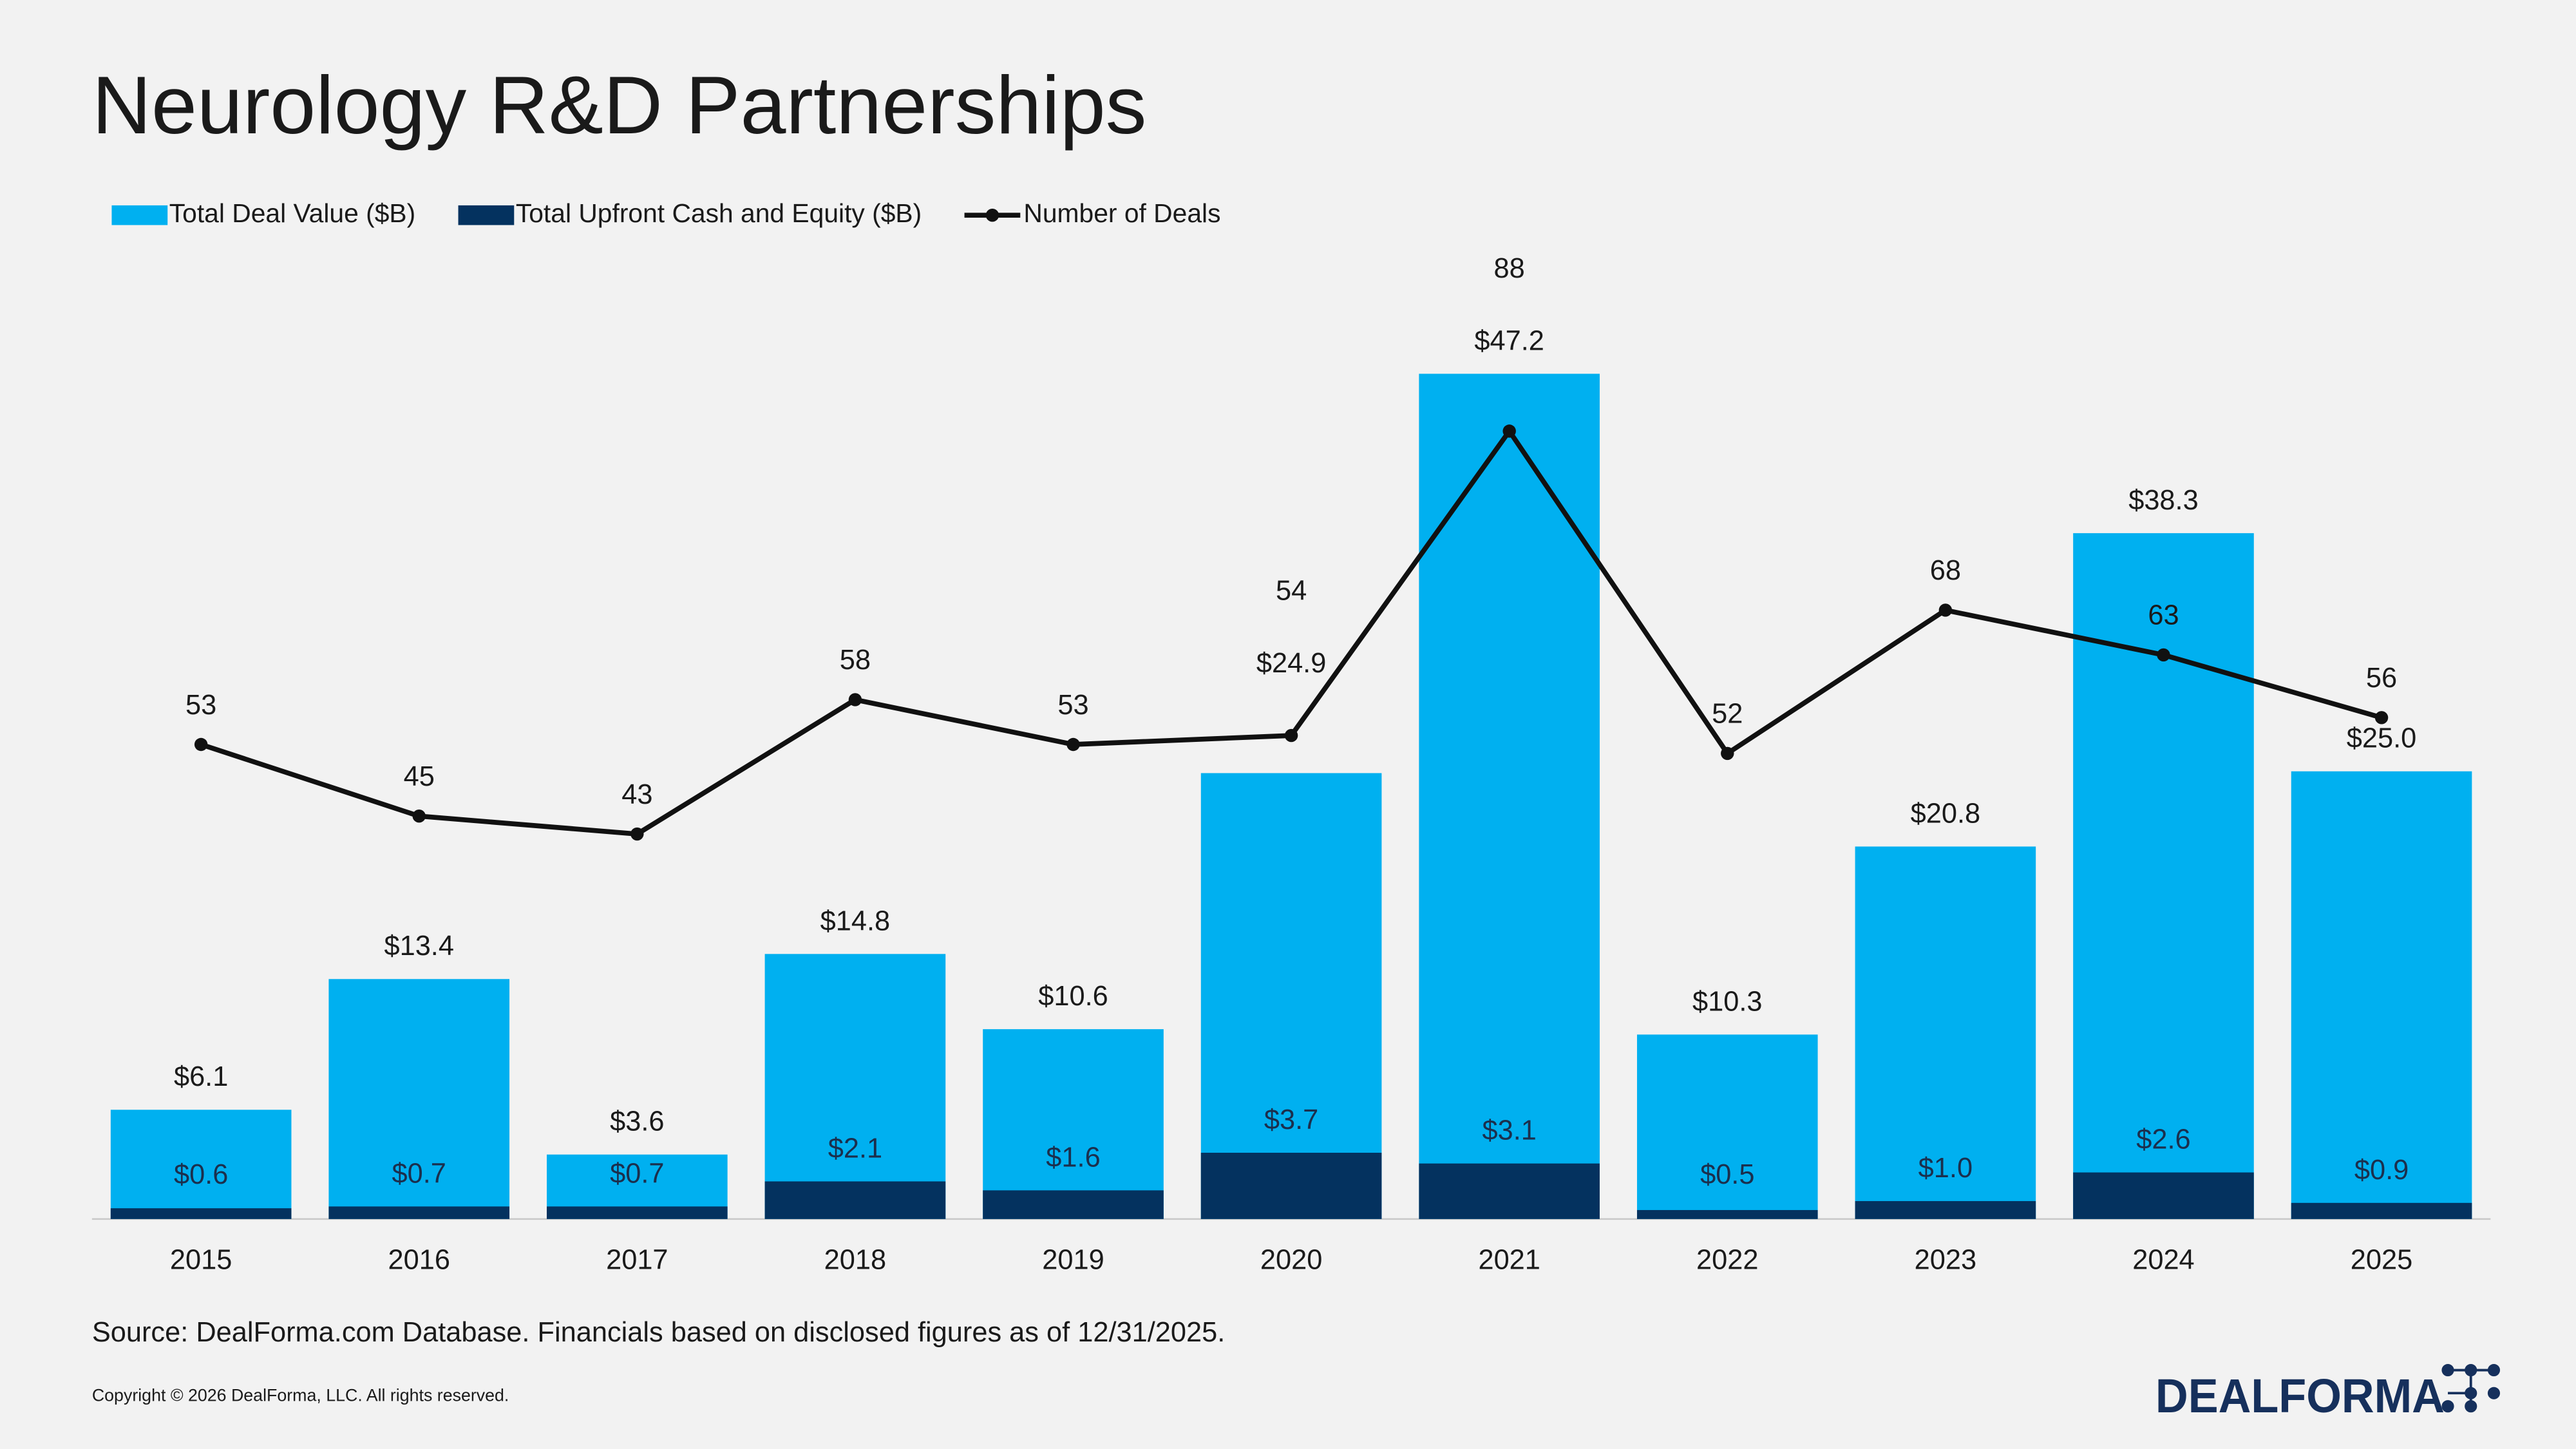 This screenshot has height=1449, width=2576. I want to click on bar-value-label: $0.6, so click(201, 1174).